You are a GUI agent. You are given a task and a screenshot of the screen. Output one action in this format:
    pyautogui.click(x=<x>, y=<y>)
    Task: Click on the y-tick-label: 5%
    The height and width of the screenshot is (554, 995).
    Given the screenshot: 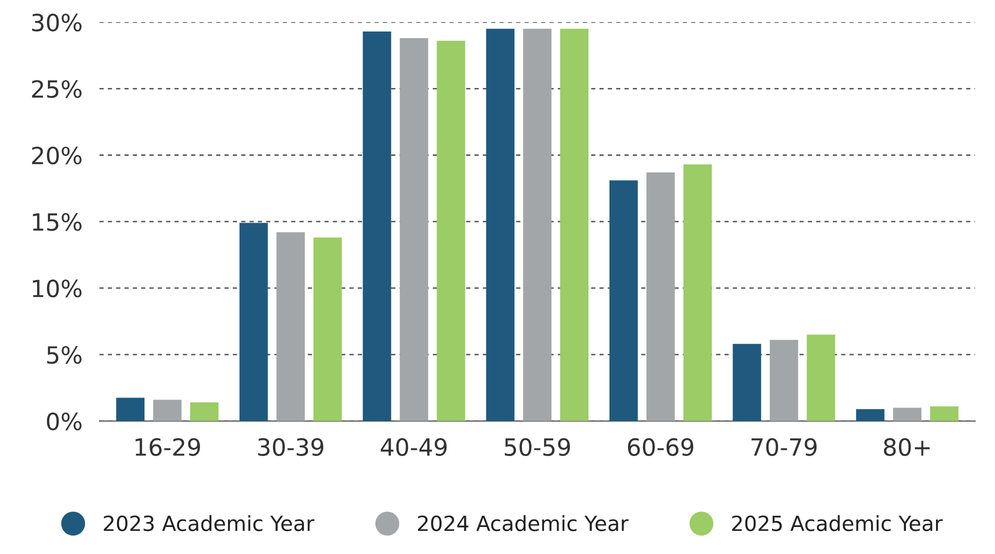 What is the action you would take?
    pyautogui.click(x=64, y=355)
    